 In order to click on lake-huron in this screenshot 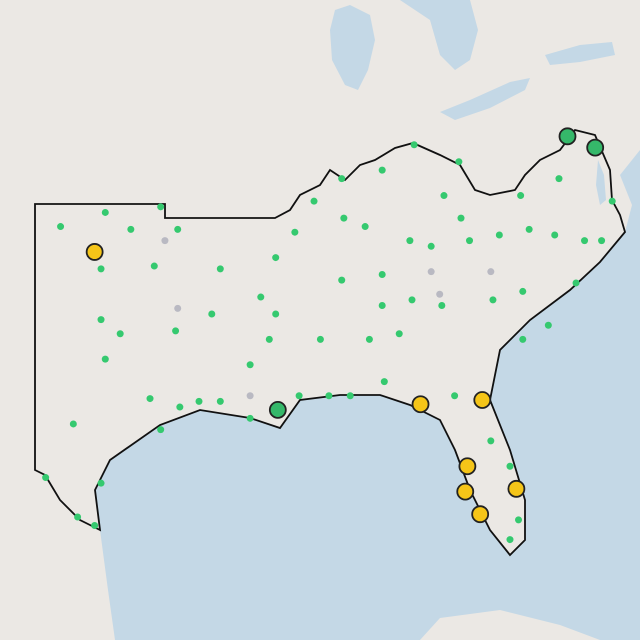, I will do `click(439, 35)`.